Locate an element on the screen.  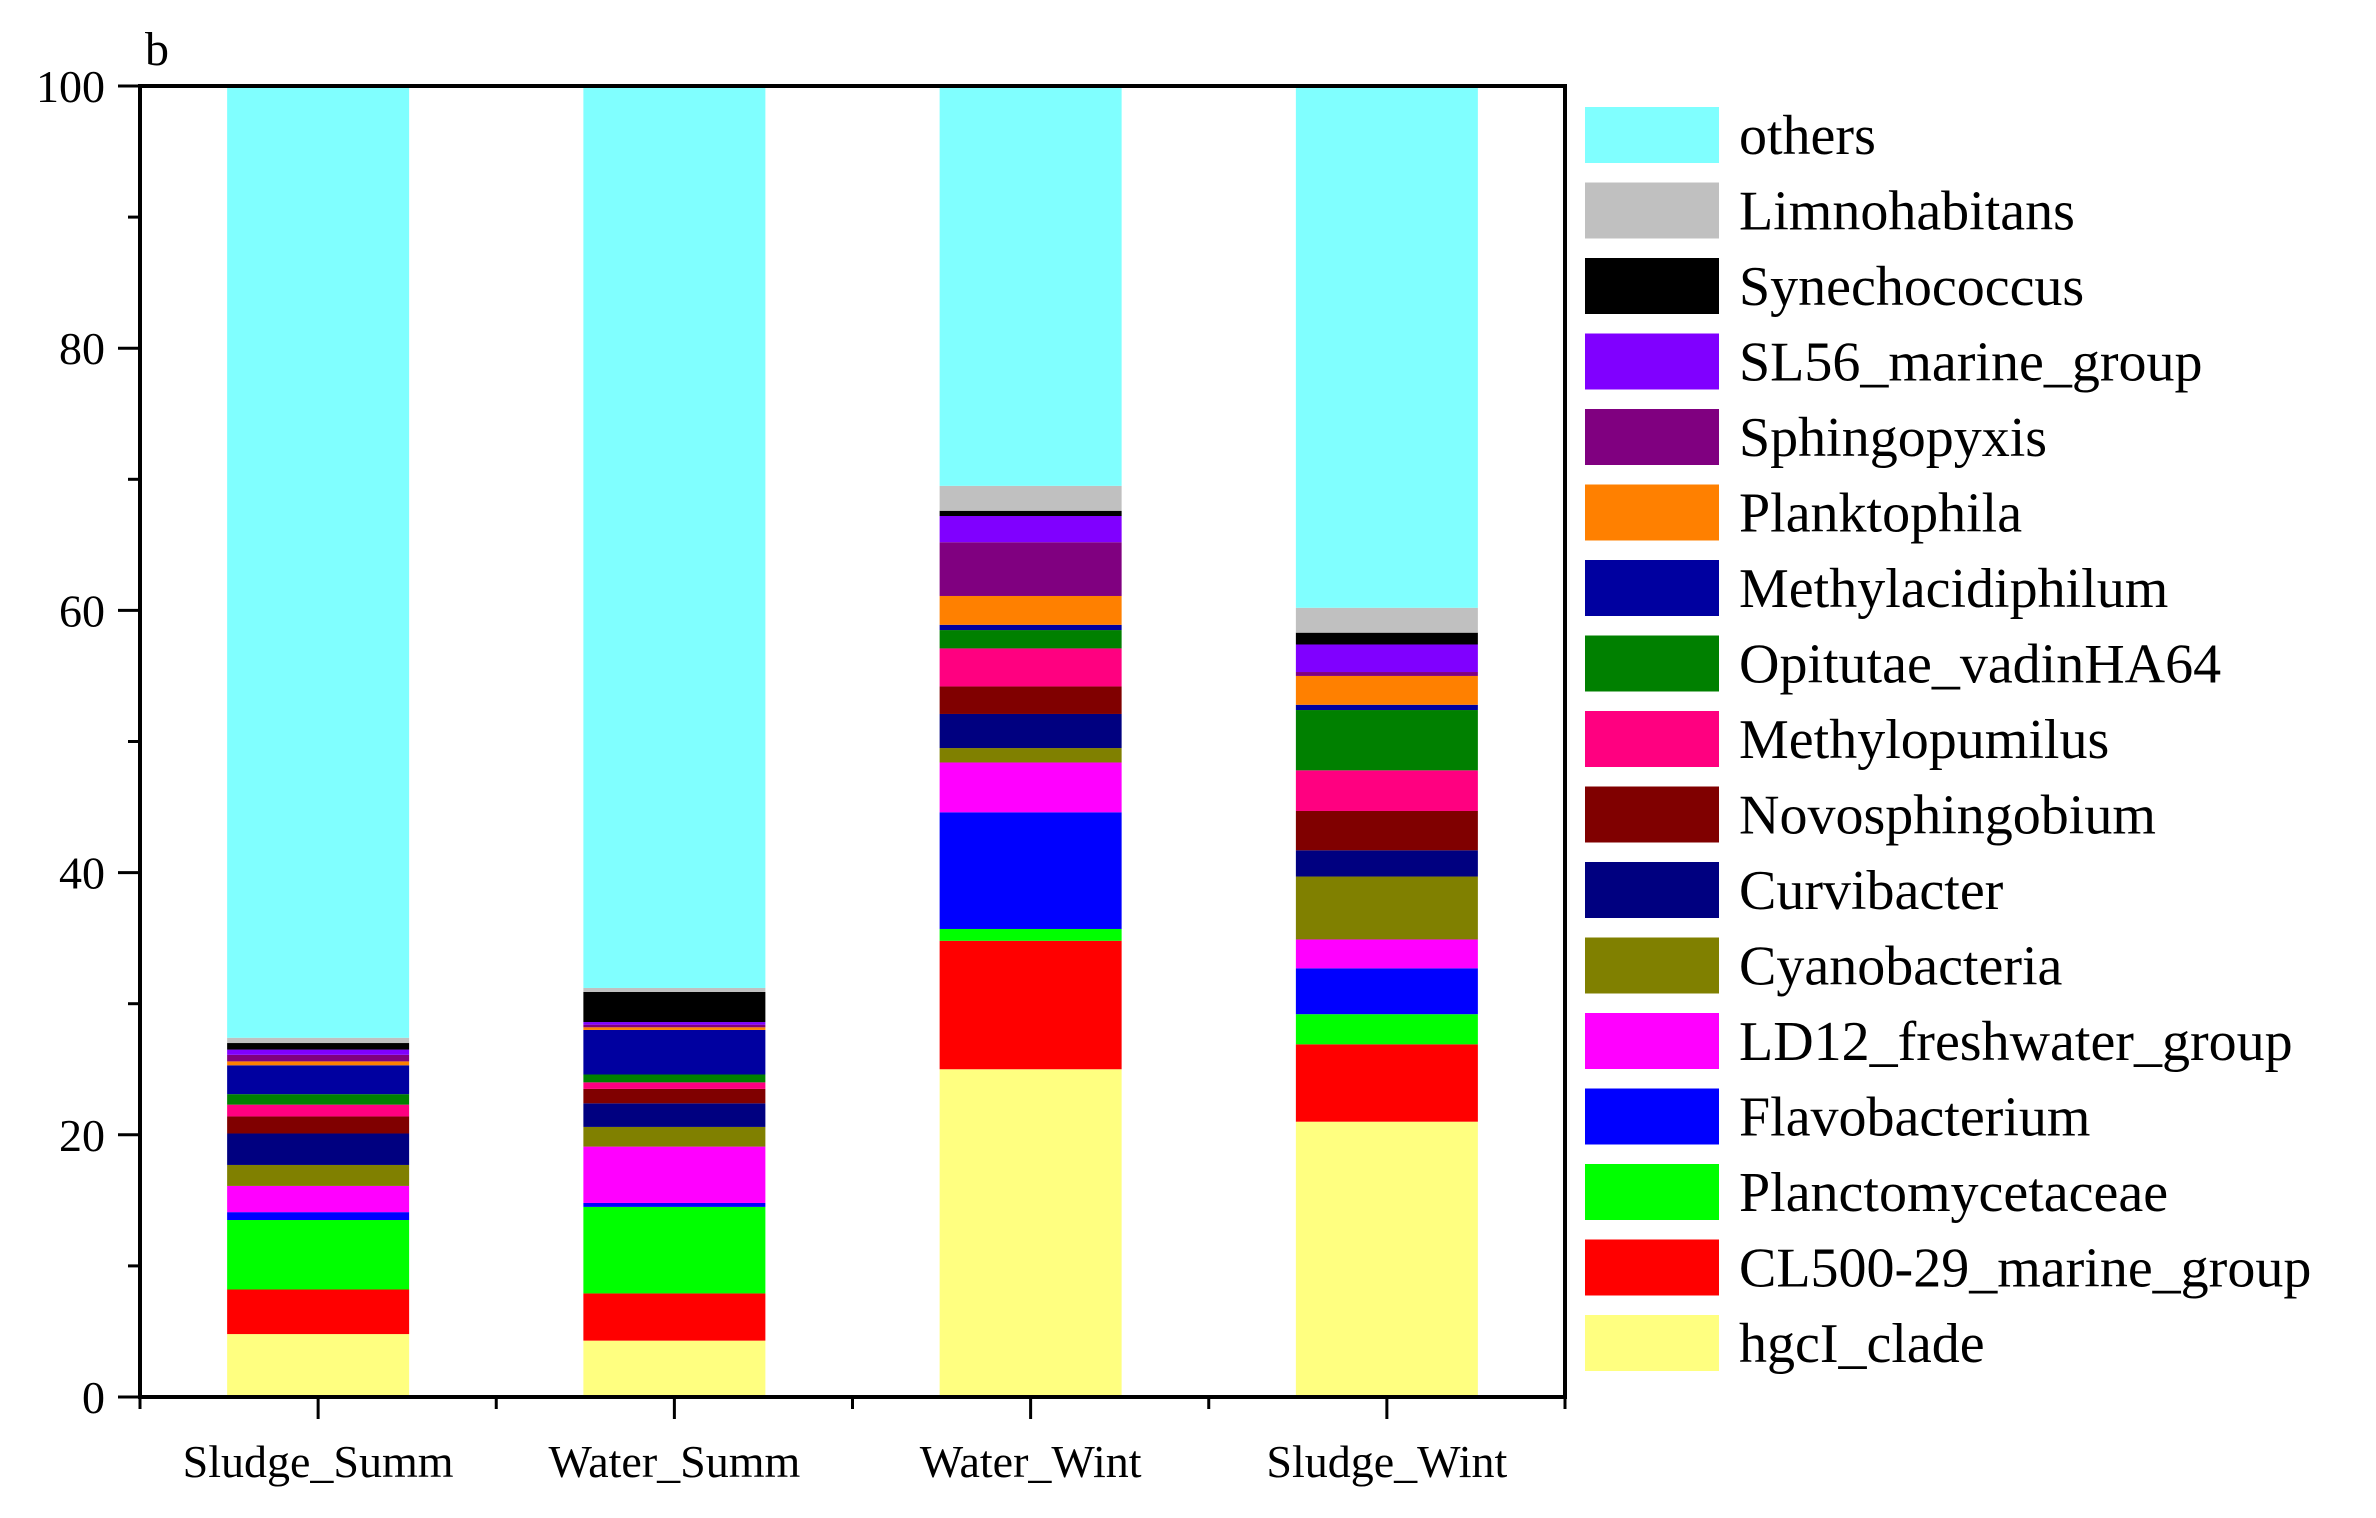
legend-label: SL56_marine_group is located at coordinates (1970, 363).